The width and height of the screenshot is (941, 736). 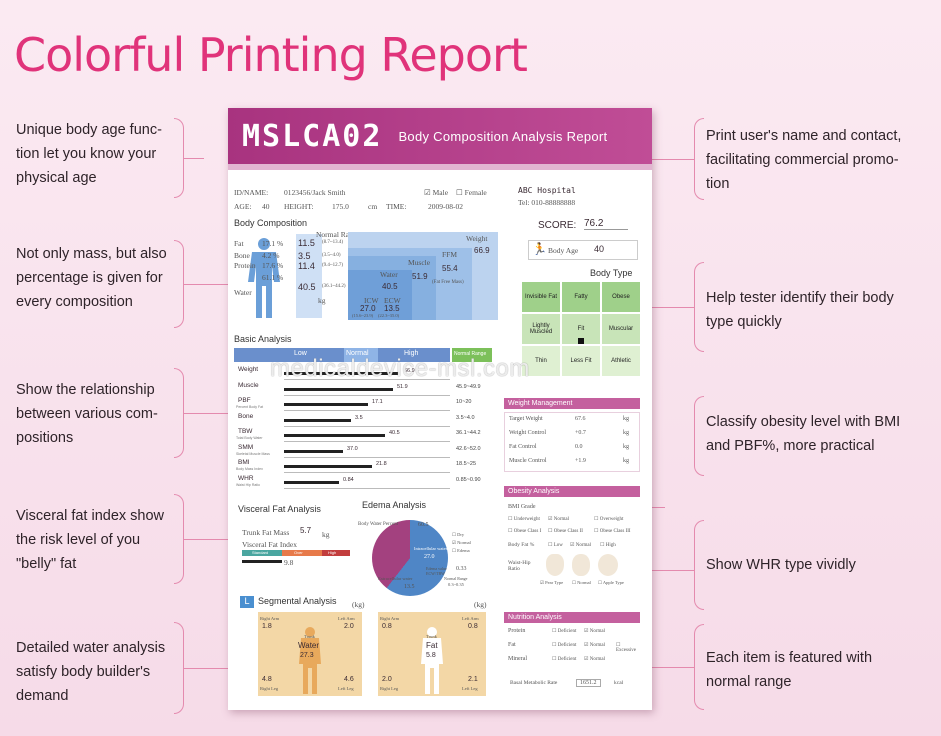 I want to click on bmi-option-4: ☐ Obese Class I, so click(x=525, y=531).